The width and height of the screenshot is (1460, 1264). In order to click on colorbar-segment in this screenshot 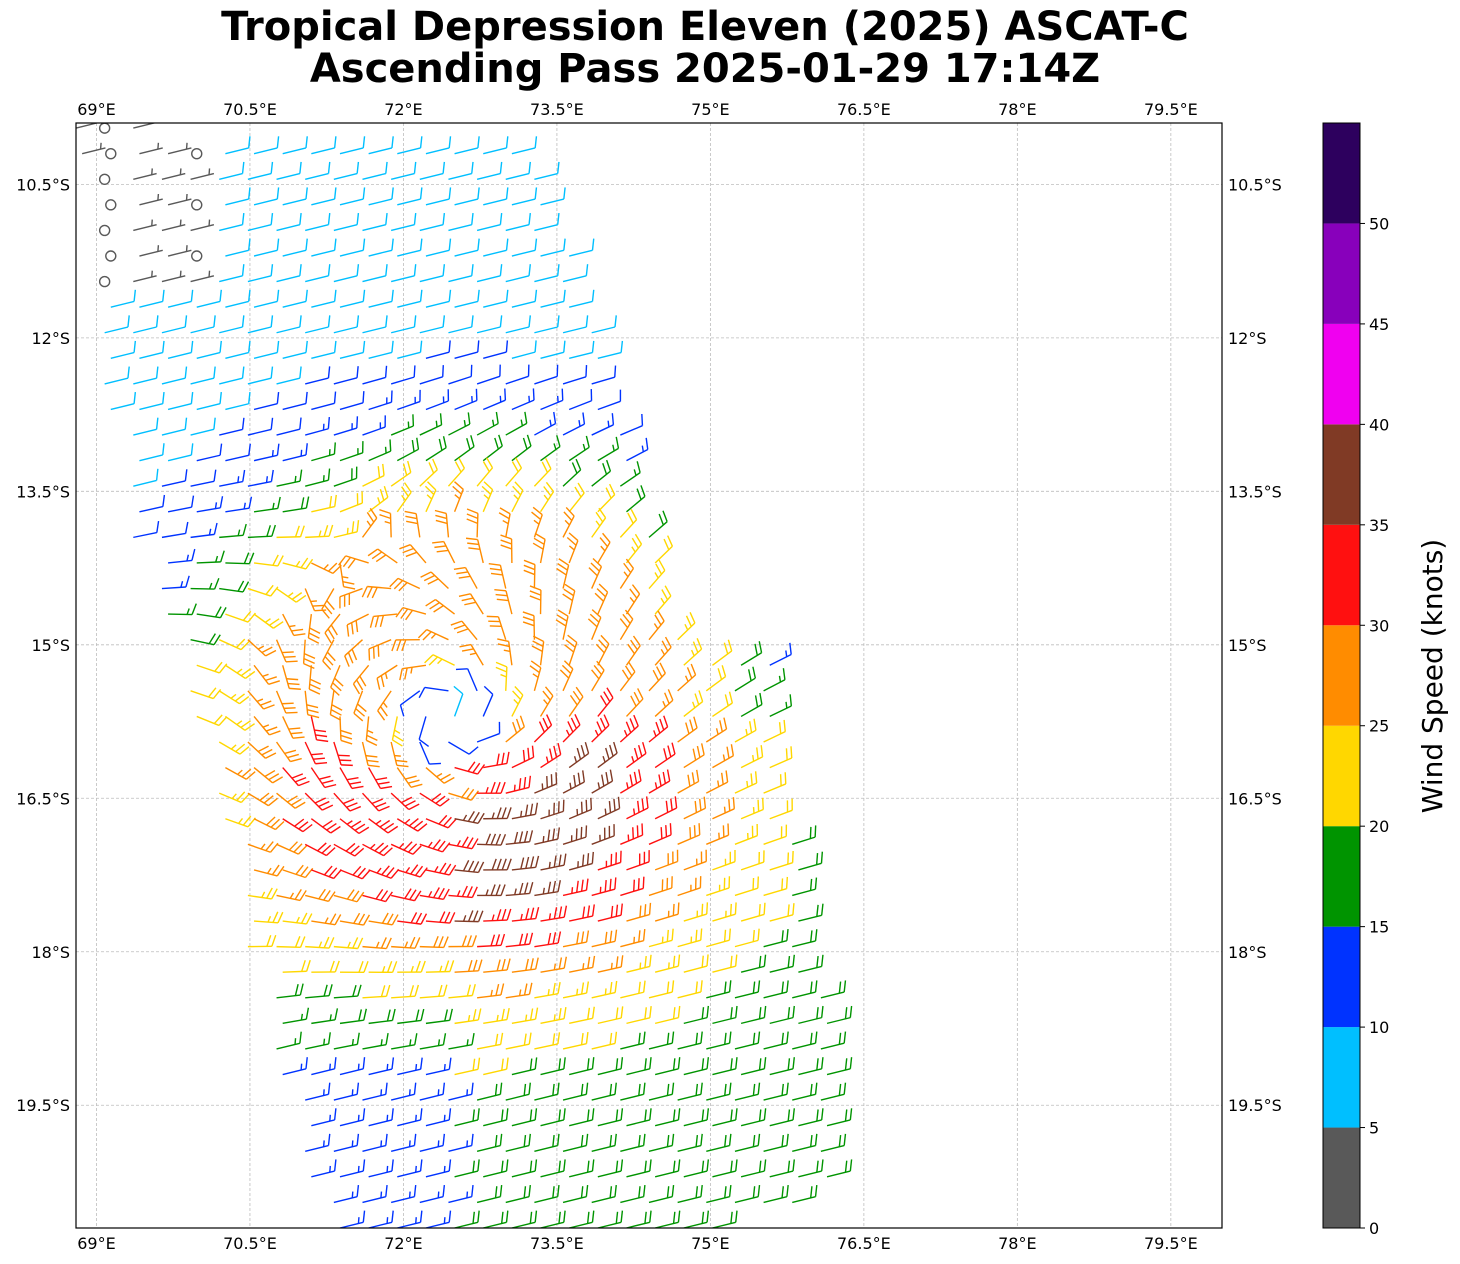, I will do `click(1341, 977)`.